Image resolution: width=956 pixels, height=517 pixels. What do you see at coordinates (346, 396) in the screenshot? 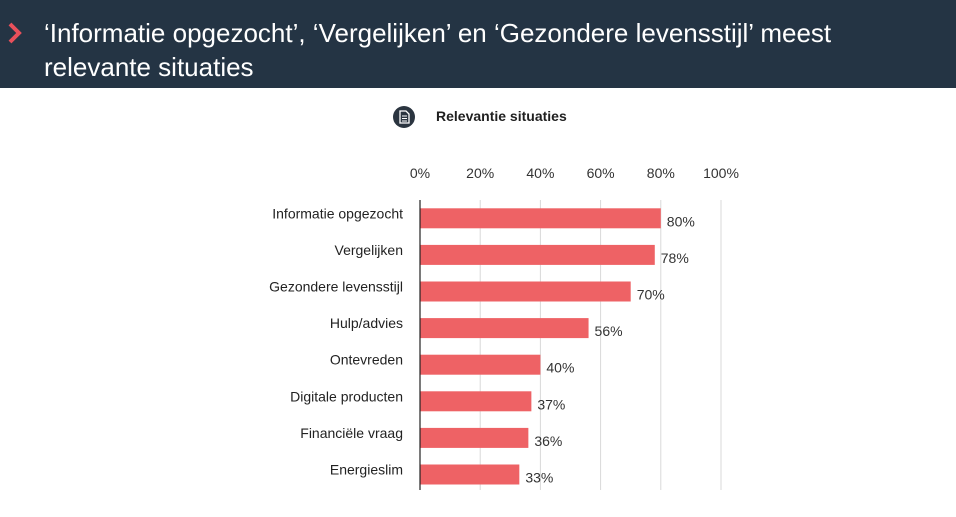
I see `category-label: Digitale producten` at bounding box center [346, 396].